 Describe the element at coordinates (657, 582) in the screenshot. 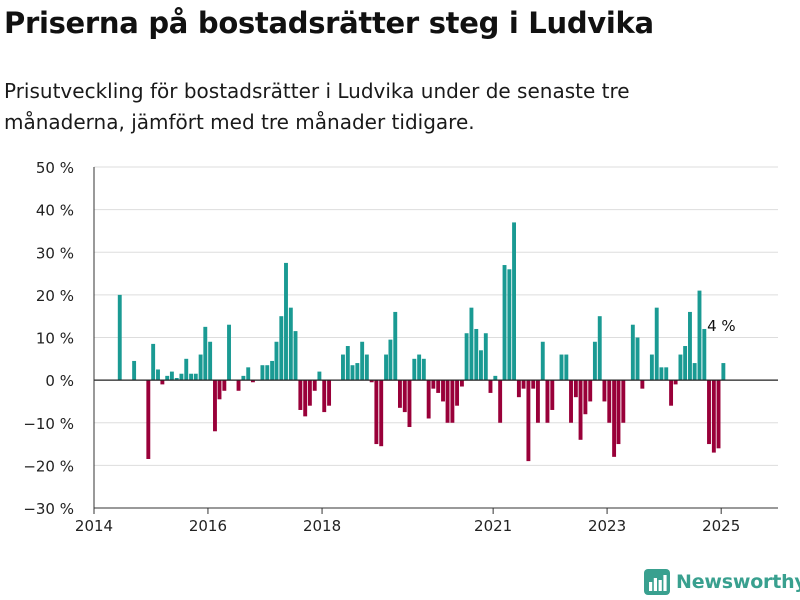

I see `bar-chart-logo-icon` at that location.